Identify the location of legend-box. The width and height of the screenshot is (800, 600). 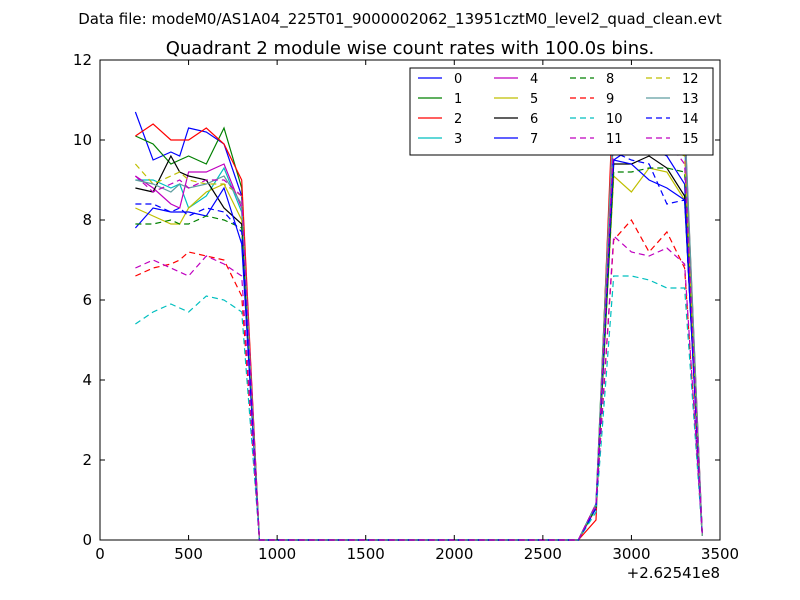
(561, 111).